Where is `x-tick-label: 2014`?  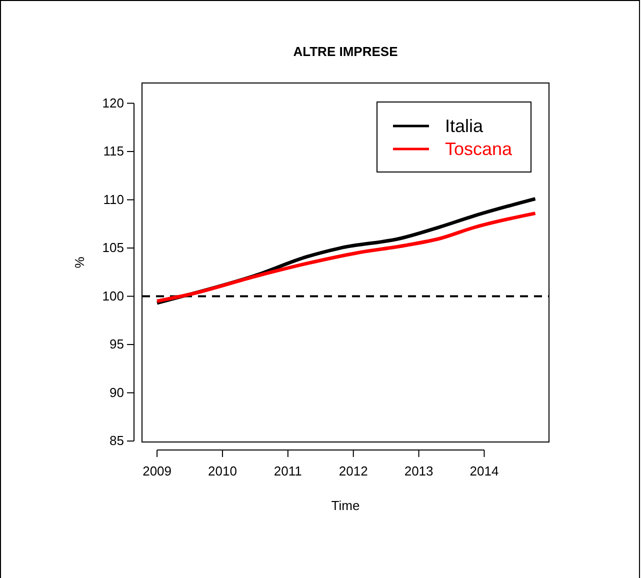 x-tick-label: 2014 is located at coordinates (484, 471).